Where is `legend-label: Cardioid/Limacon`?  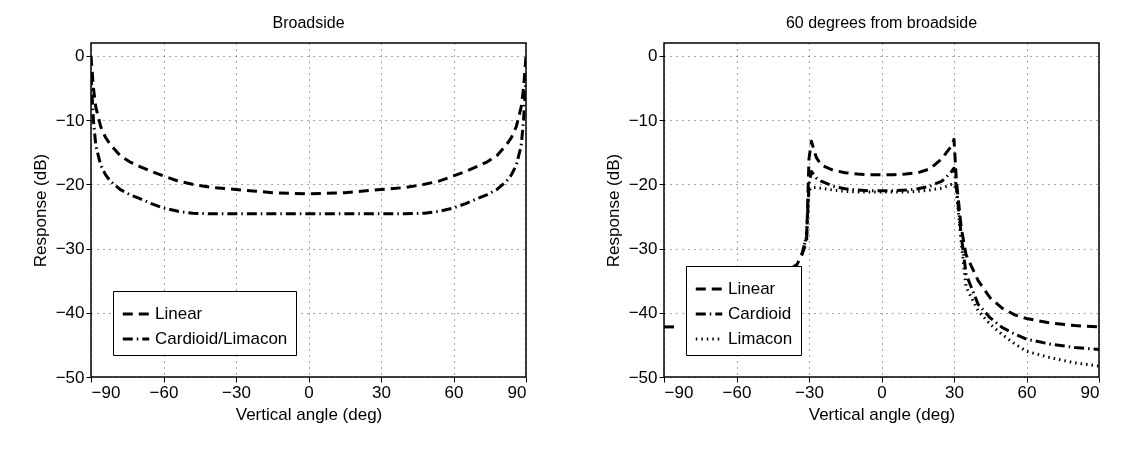 legend-label: Cardioid/Limacon is located at coordinates (221, 338).